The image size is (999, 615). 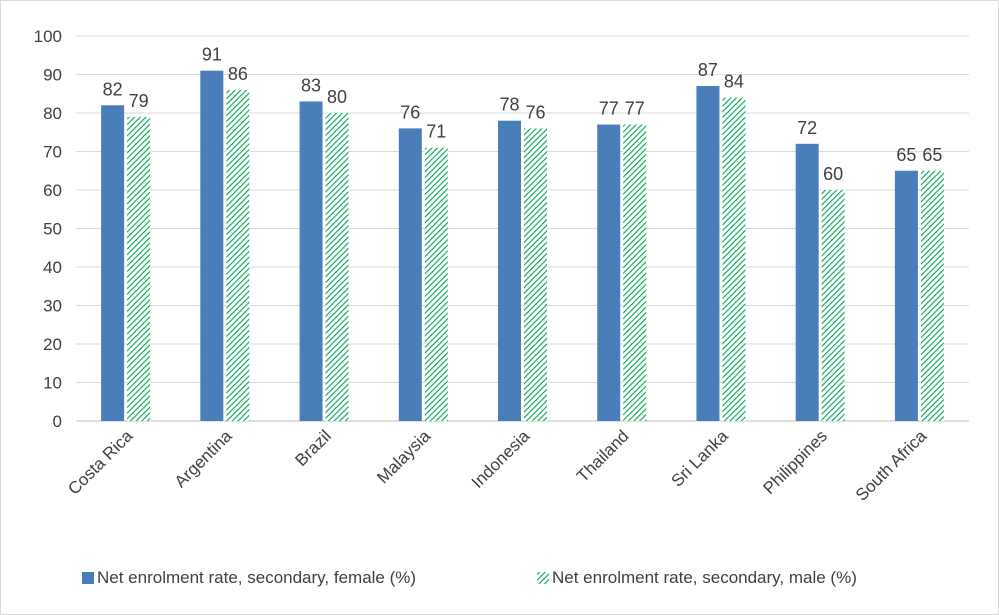 What do you see at coordinates (52, 383) in the screenshot?
I see `y-tick-label: 10` at bounding box center [52, 383].